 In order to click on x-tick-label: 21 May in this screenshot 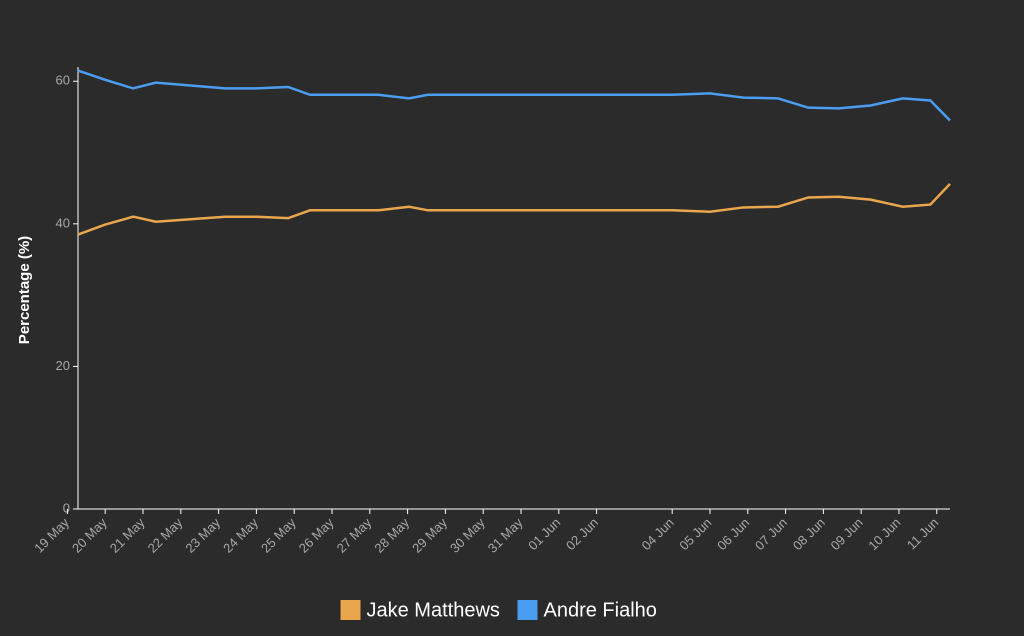, I will do `click(127, 535)`.